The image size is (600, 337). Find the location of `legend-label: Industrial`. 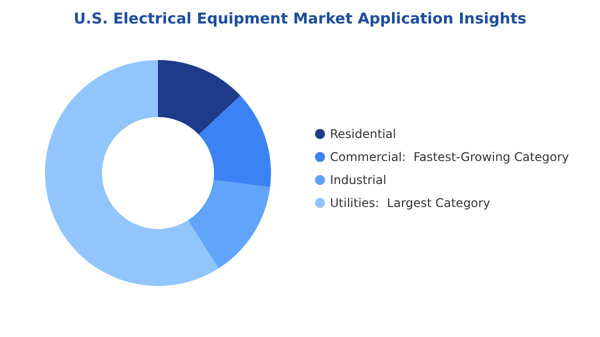

legend-label: Industrial is located at coordinates (358, 180).